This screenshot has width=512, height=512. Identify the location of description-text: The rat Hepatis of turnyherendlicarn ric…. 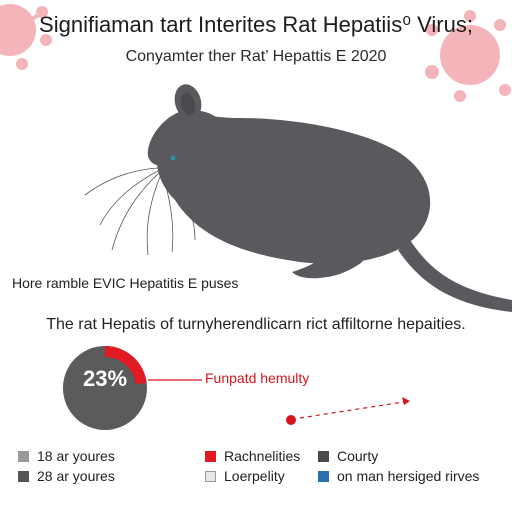
(256, 324).